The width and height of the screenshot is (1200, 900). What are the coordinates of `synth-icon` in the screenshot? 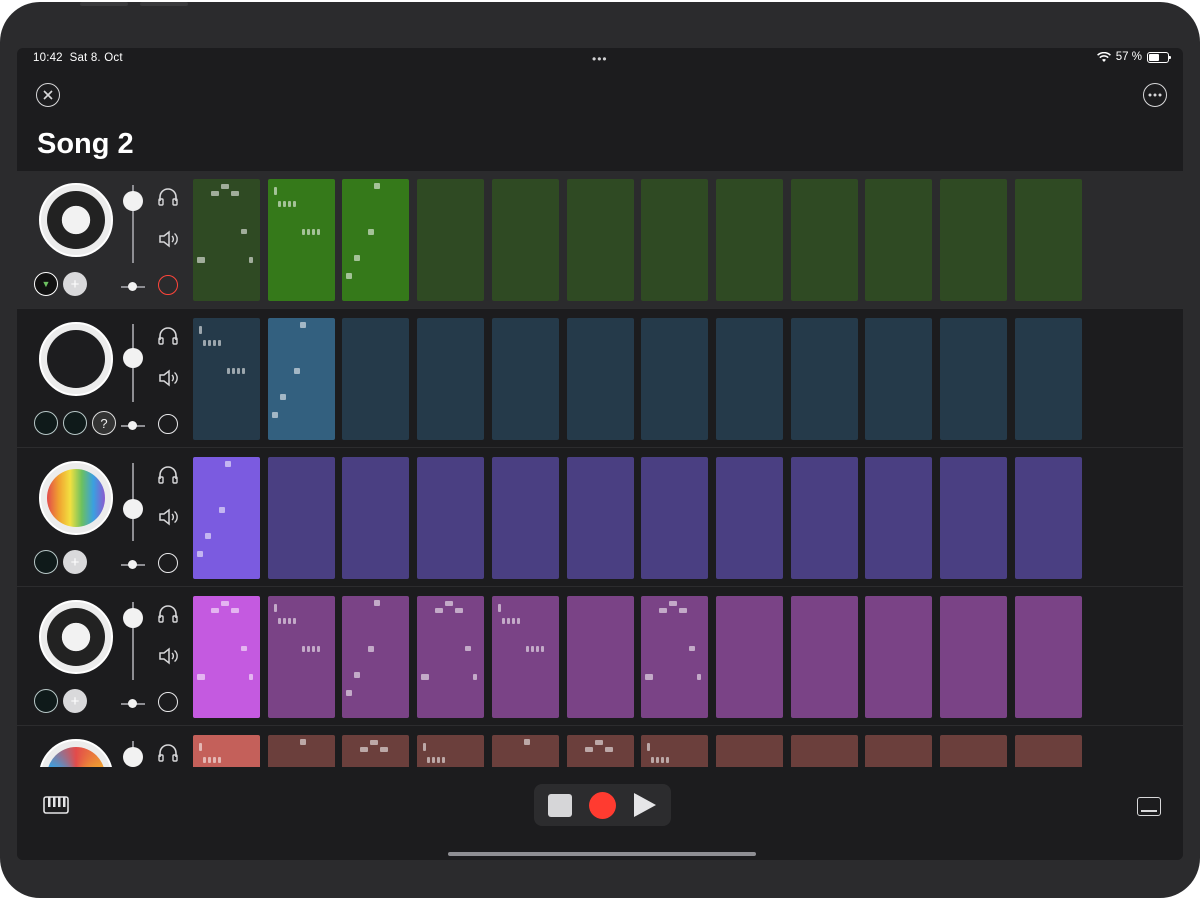 It's located at (76, 220).